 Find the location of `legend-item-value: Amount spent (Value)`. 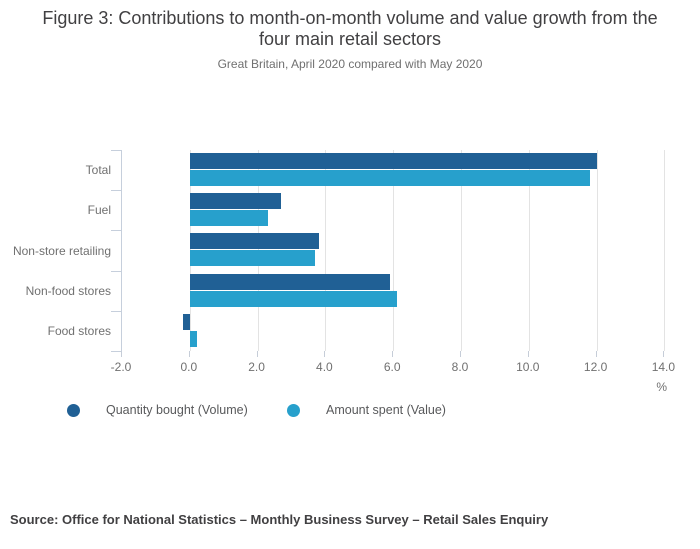

legend-item-value: Amount spent (Value) is located at coordinates (366, 410).